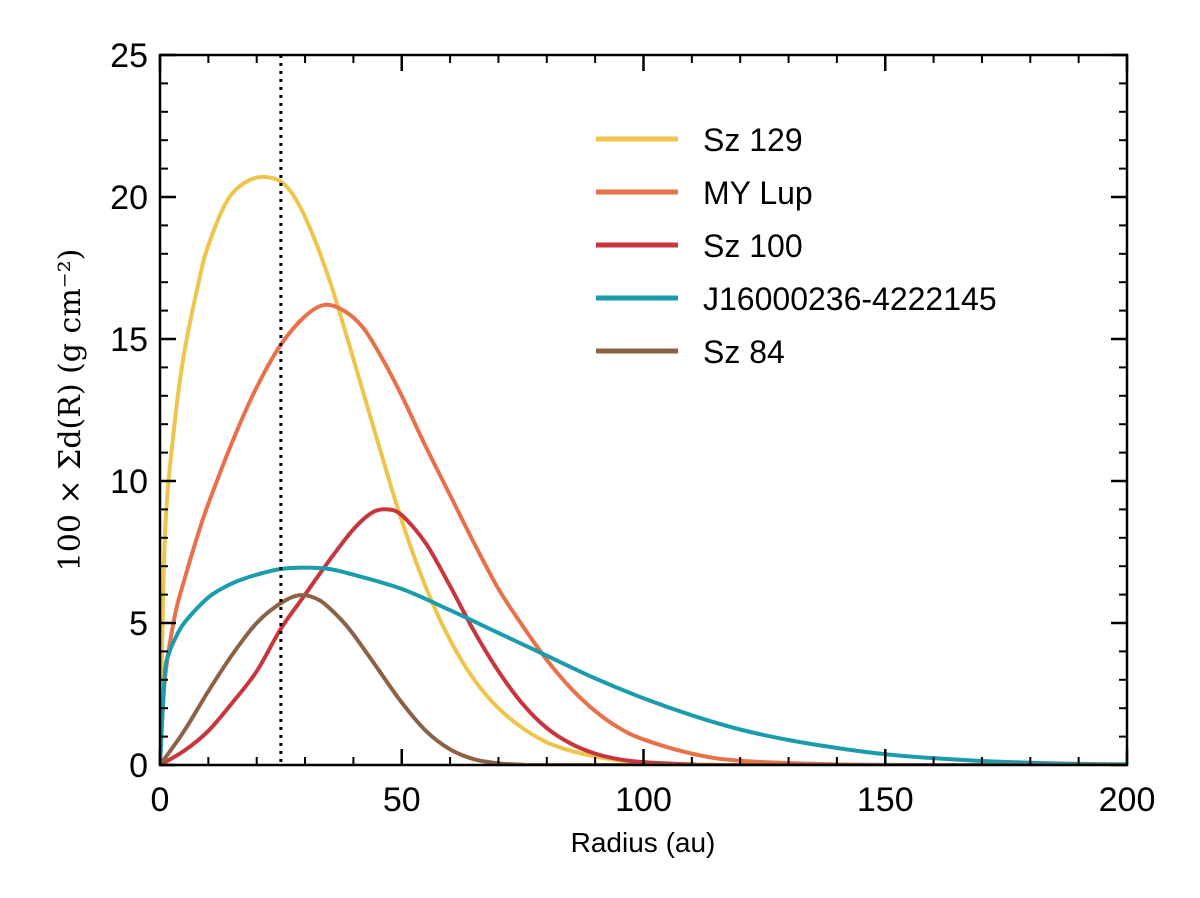 The width and height of the screenshot is (1200, 898). What do you see at coordinates (129, 482) in the screenshot?
I see `y-tick-label: 10` at bounding box center [129, 482].